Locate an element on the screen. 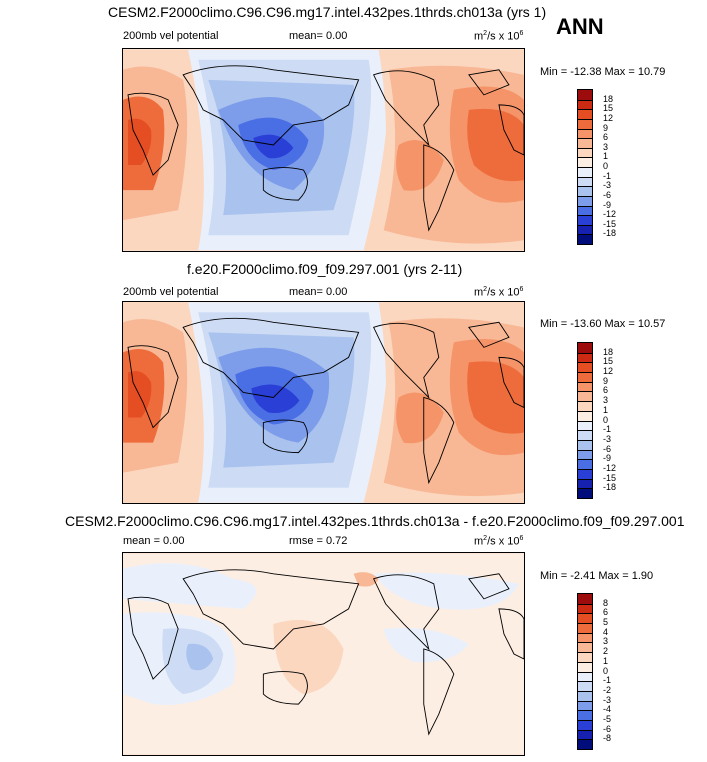  colorbar-tick-label: -6 is located at coordinates (607, 194).